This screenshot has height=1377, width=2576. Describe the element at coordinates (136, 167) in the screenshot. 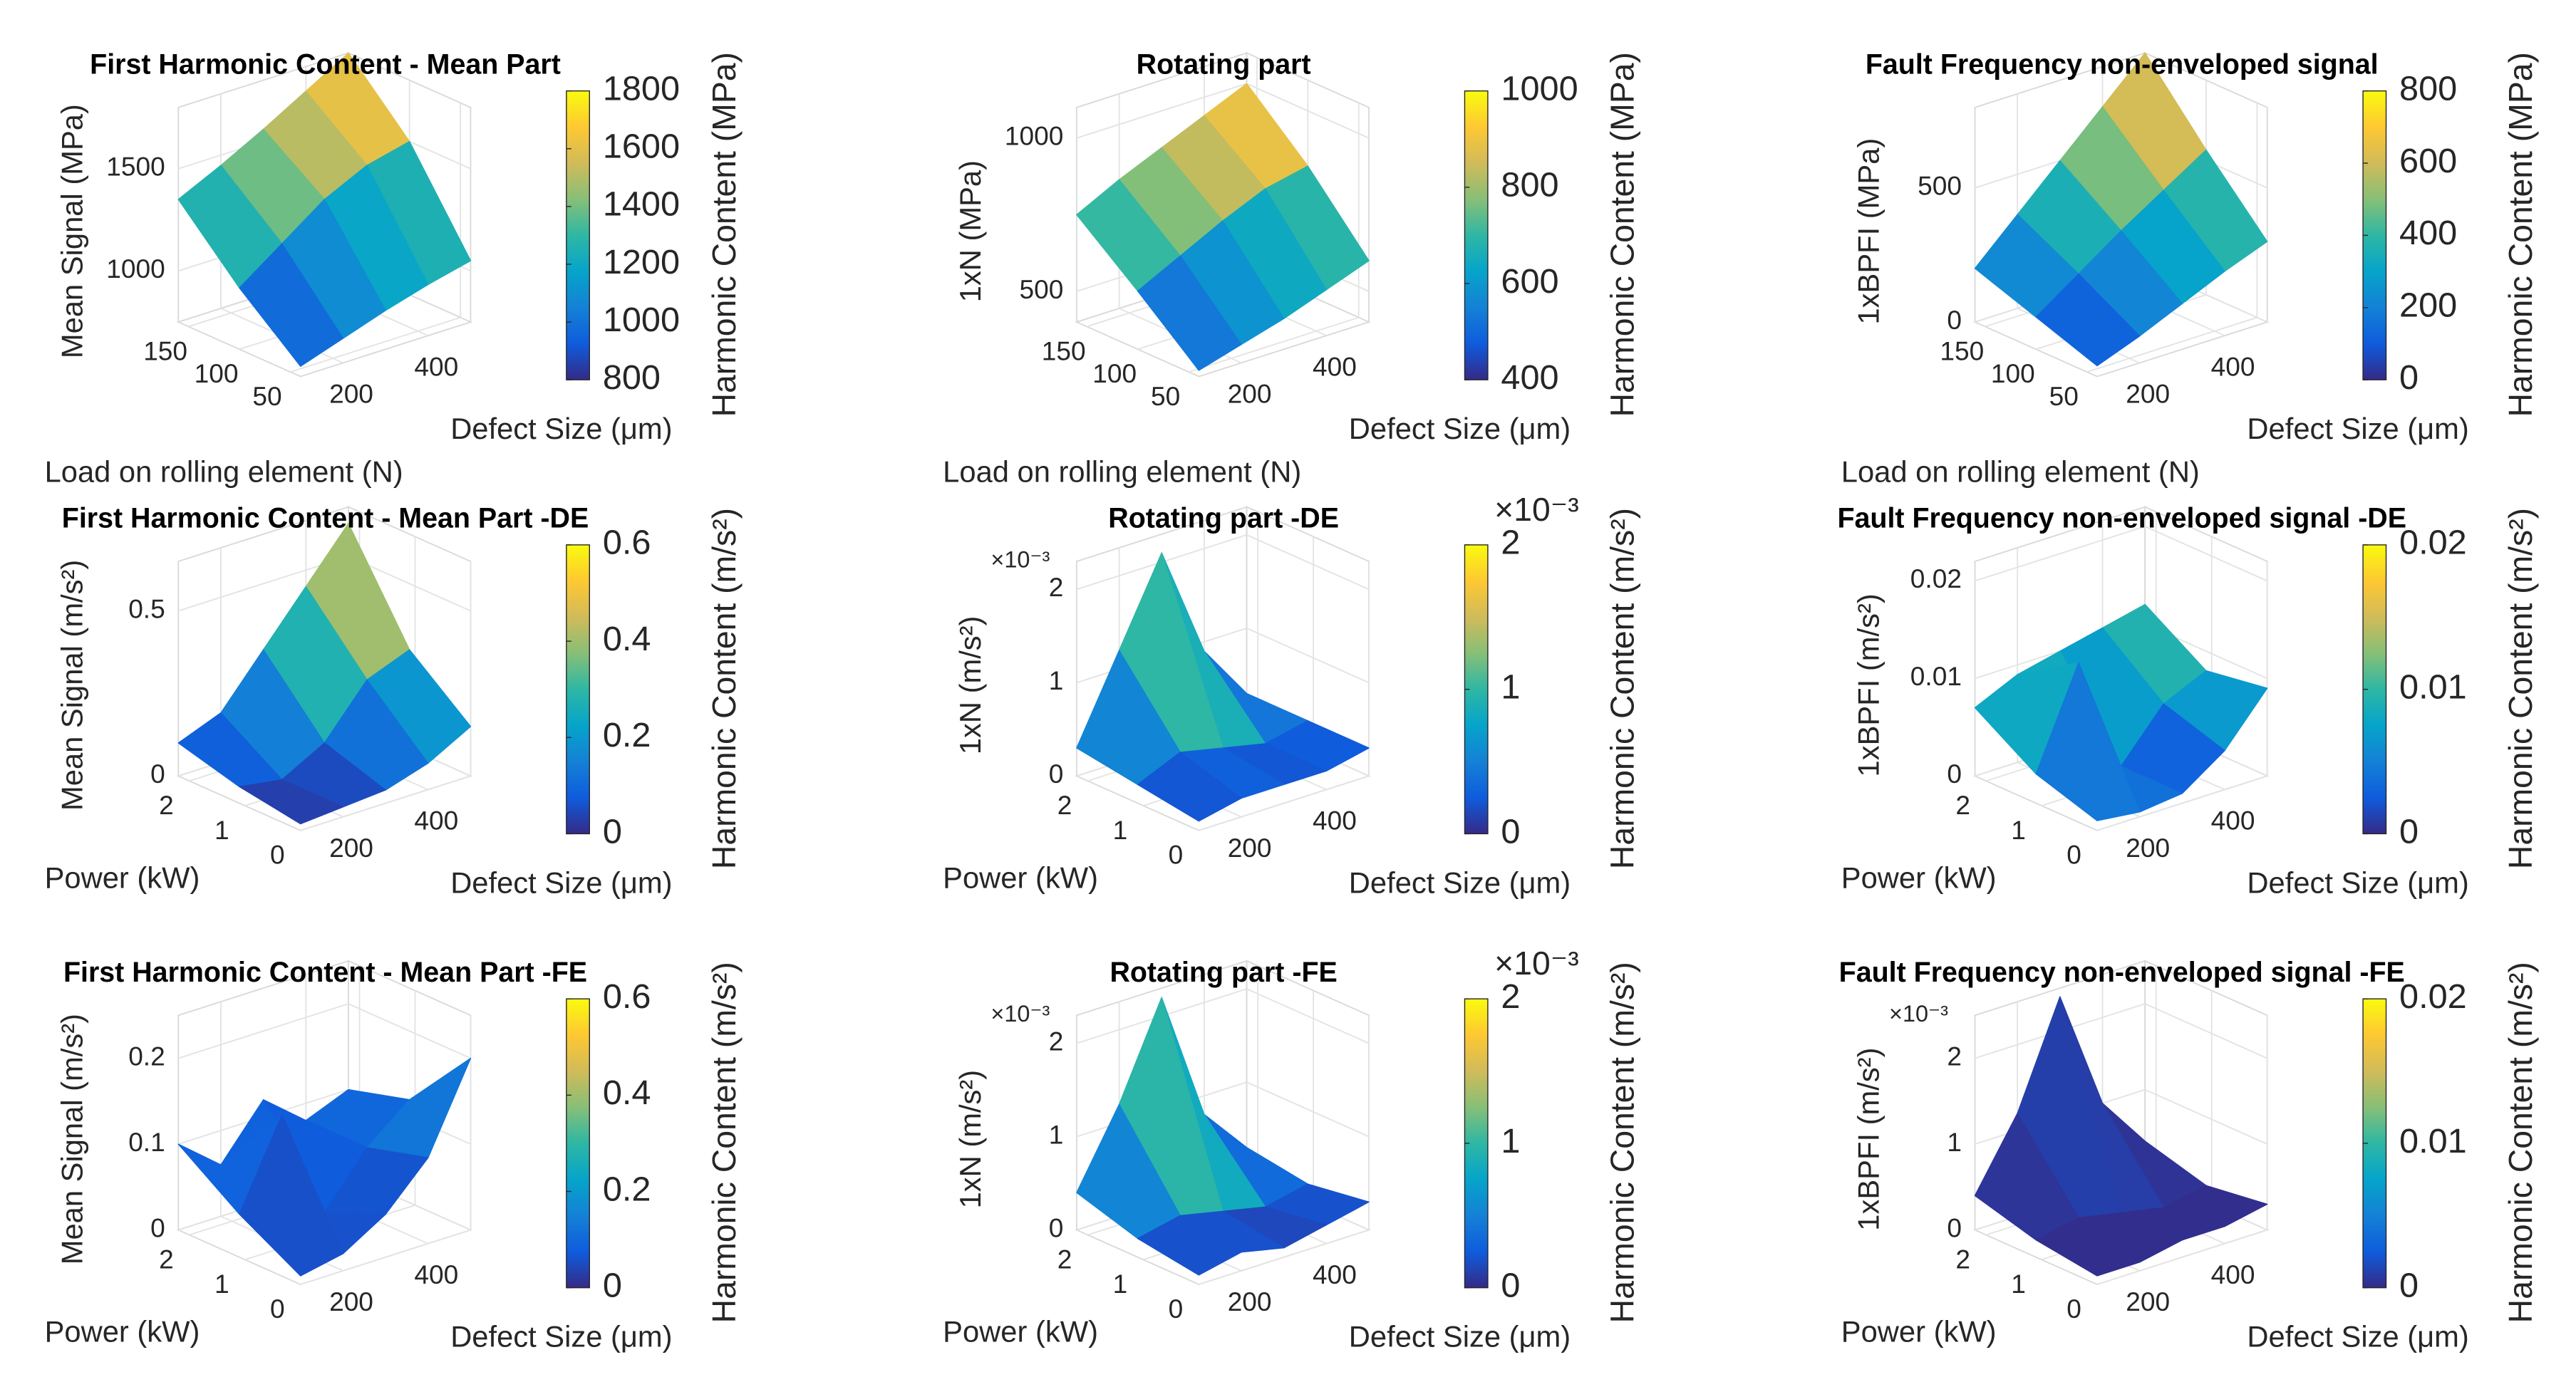

I see `z-tick-label: 1500` at that location.